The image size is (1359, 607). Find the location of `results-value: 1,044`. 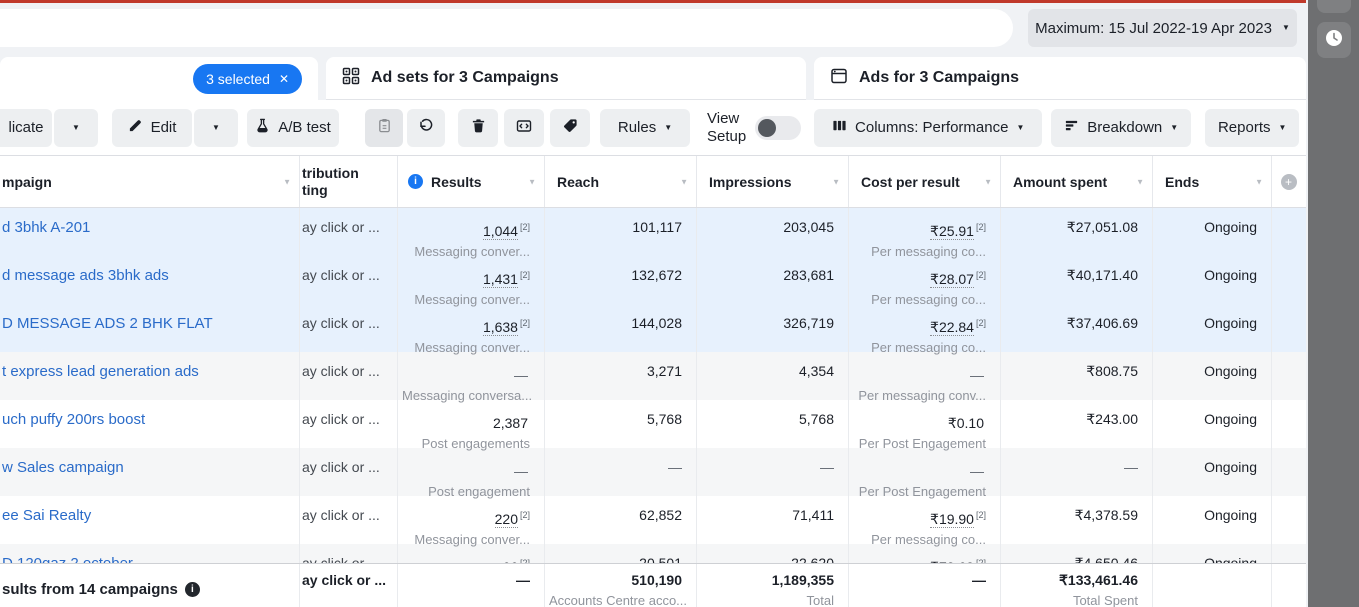

results-value: 1,044 is located at coordinates (500, 231).